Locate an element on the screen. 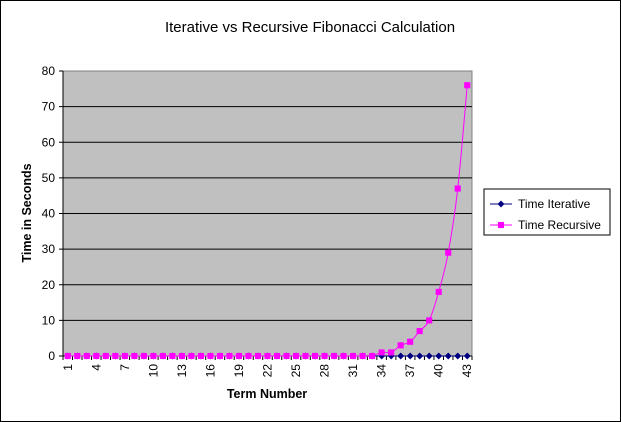  x-tick-label: 1 is located at coordinates (68, 367).